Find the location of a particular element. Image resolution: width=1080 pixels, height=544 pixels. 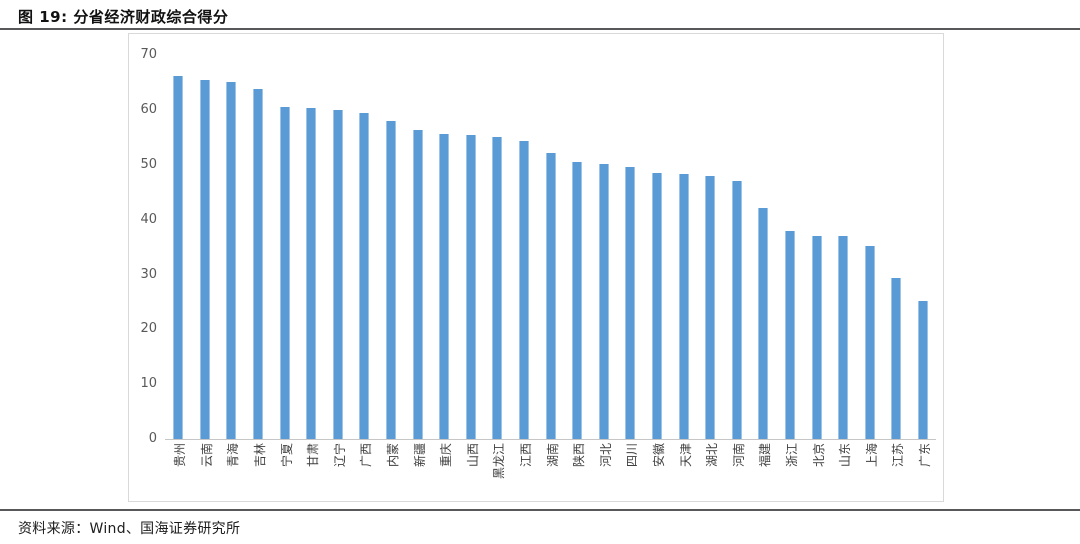

x-tick-cell: 北京 is located at coordinates (816, 470).